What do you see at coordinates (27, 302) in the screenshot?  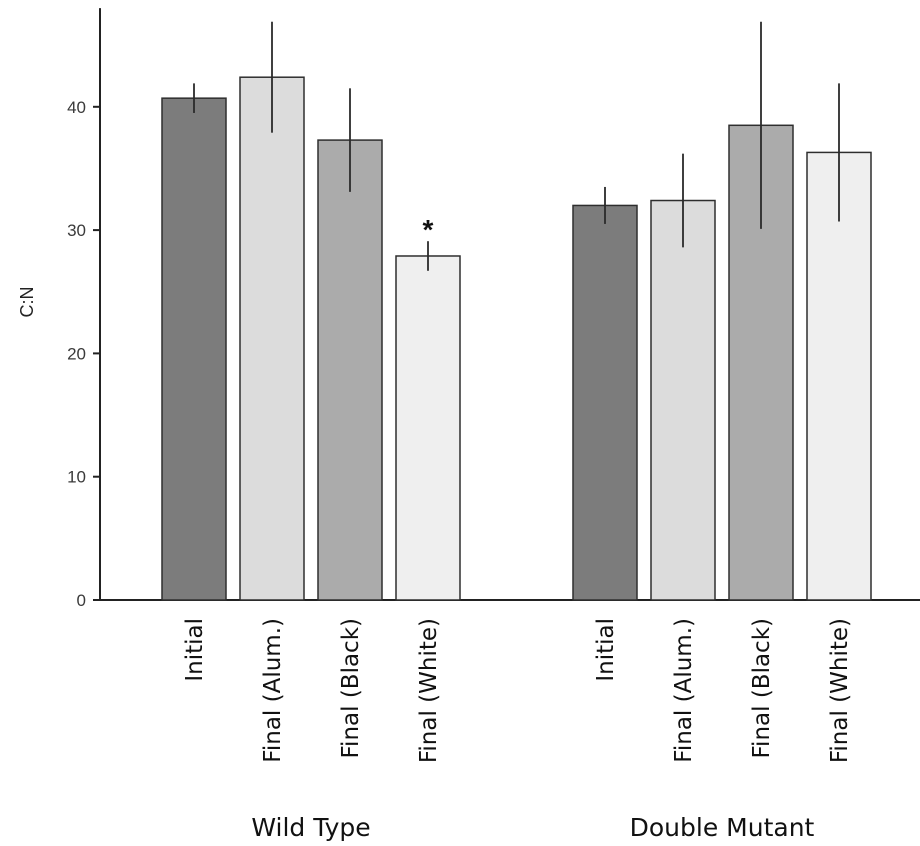 I see `y-axis-label: C:N` at bounding box center [27, 302].